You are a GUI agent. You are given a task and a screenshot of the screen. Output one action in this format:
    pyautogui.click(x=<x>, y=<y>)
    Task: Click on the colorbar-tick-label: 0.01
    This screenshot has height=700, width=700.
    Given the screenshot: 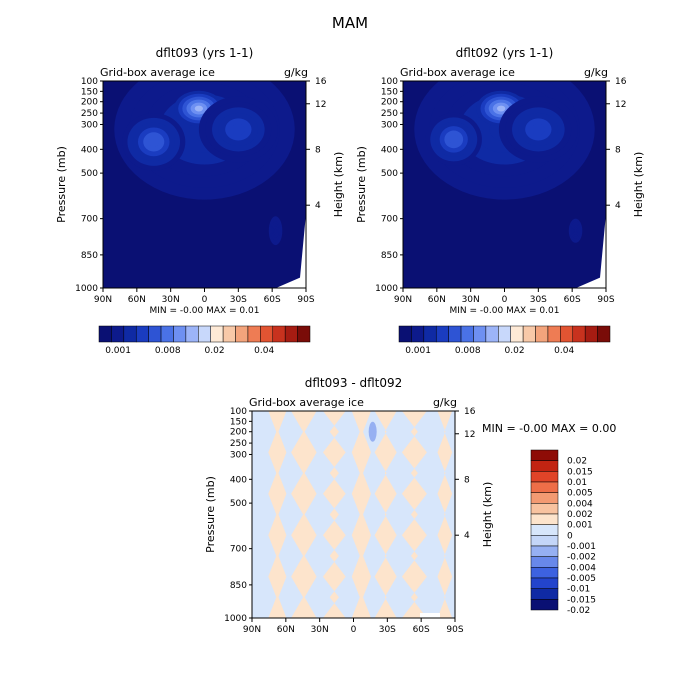 What is the action you would take?
    pyautogui.click(x=577, y=483)
    